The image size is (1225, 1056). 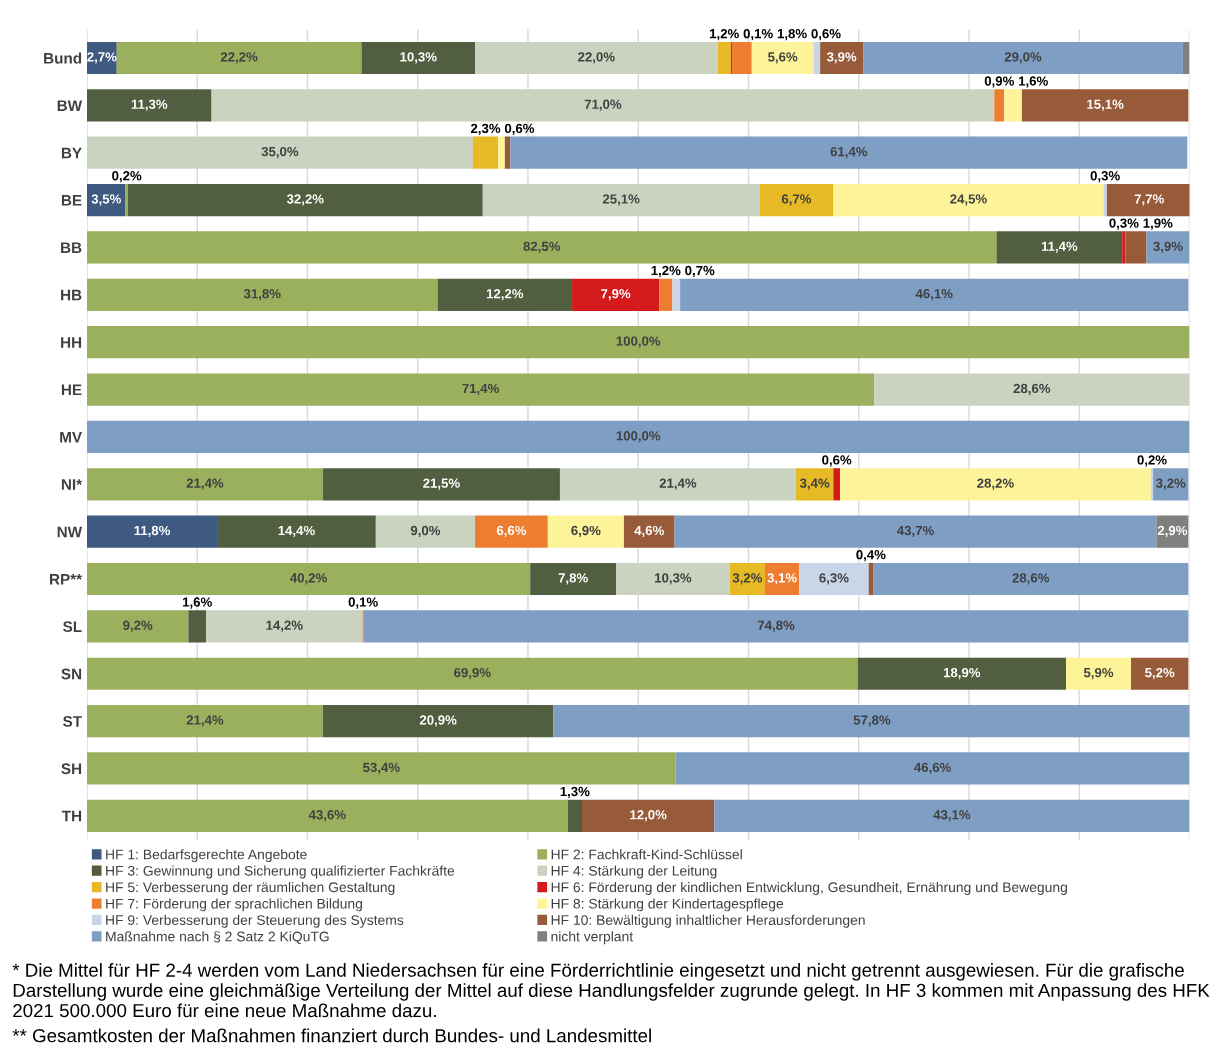 I want to click on data-label: 6,7%, so click(x=796, y=200).